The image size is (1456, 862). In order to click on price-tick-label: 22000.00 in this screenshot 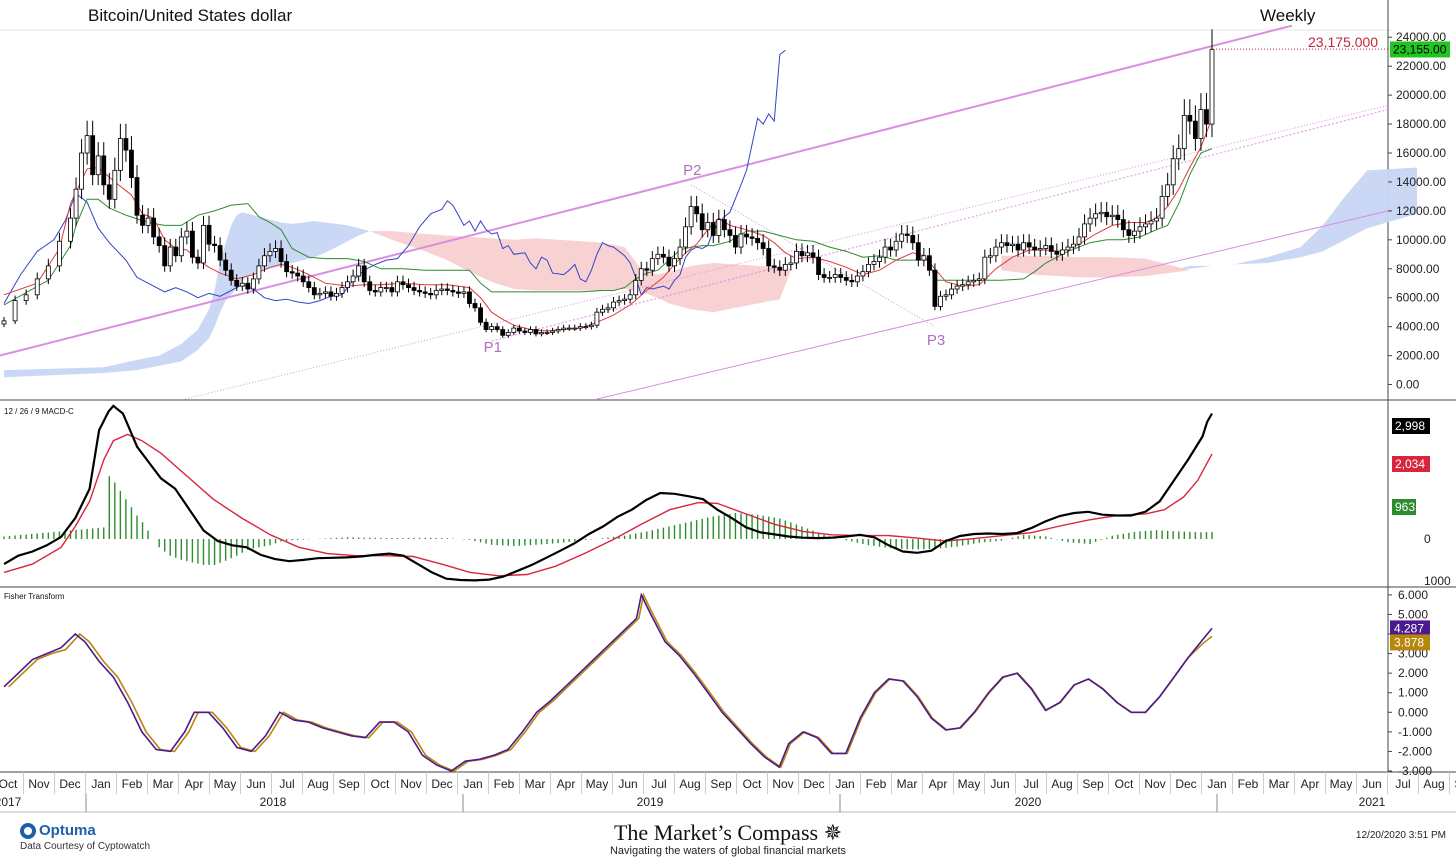, I will do `click(1421, 66)`.